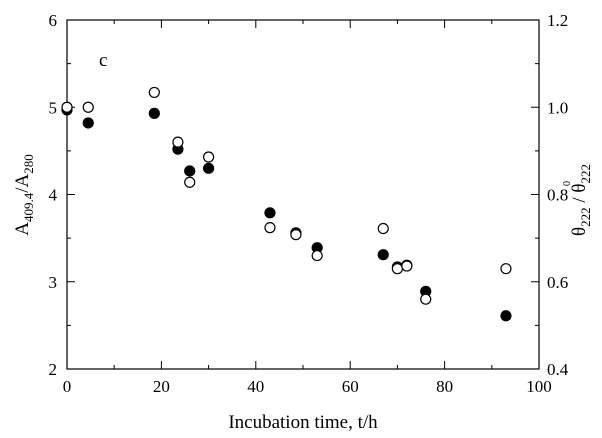 The image size is (602, 438). Describe the element at coordinates (539, 386) in the screenshot. I see `x-tick-label: 100` at that location.